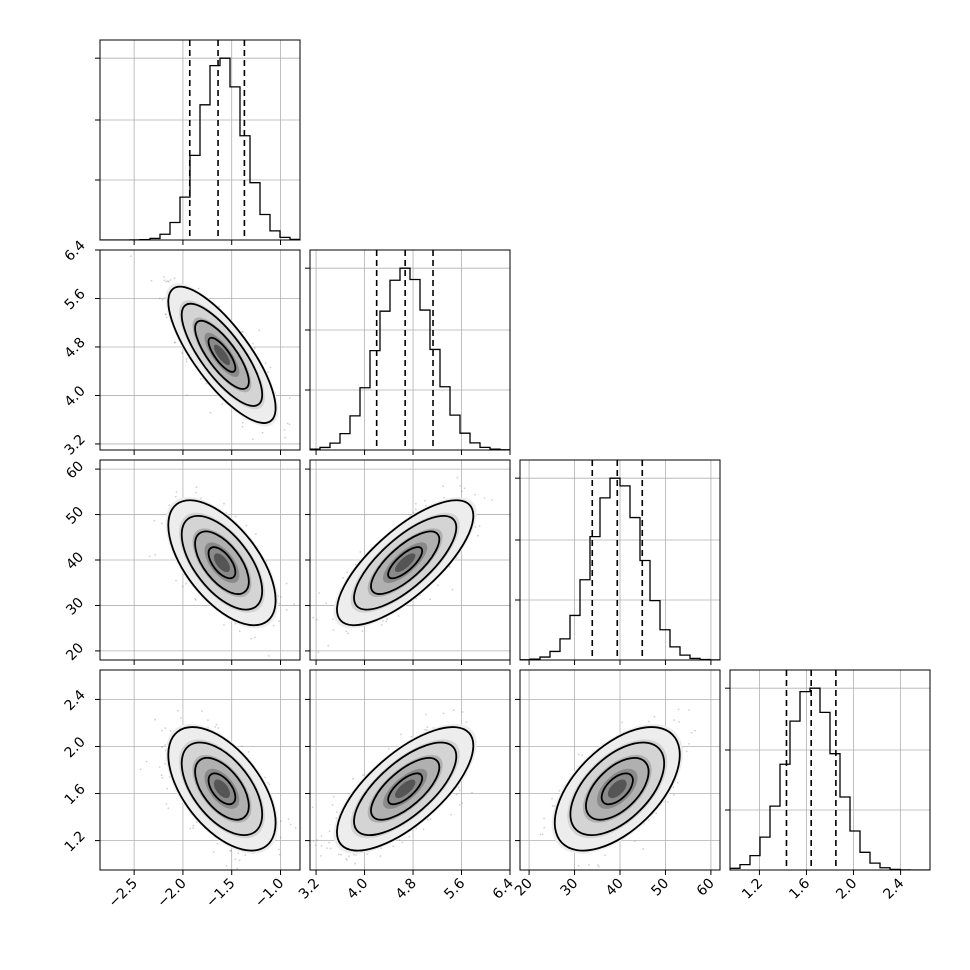 The image size is (970, 970). I want to click on y-tick-label: 1.2, so click(75, 841).